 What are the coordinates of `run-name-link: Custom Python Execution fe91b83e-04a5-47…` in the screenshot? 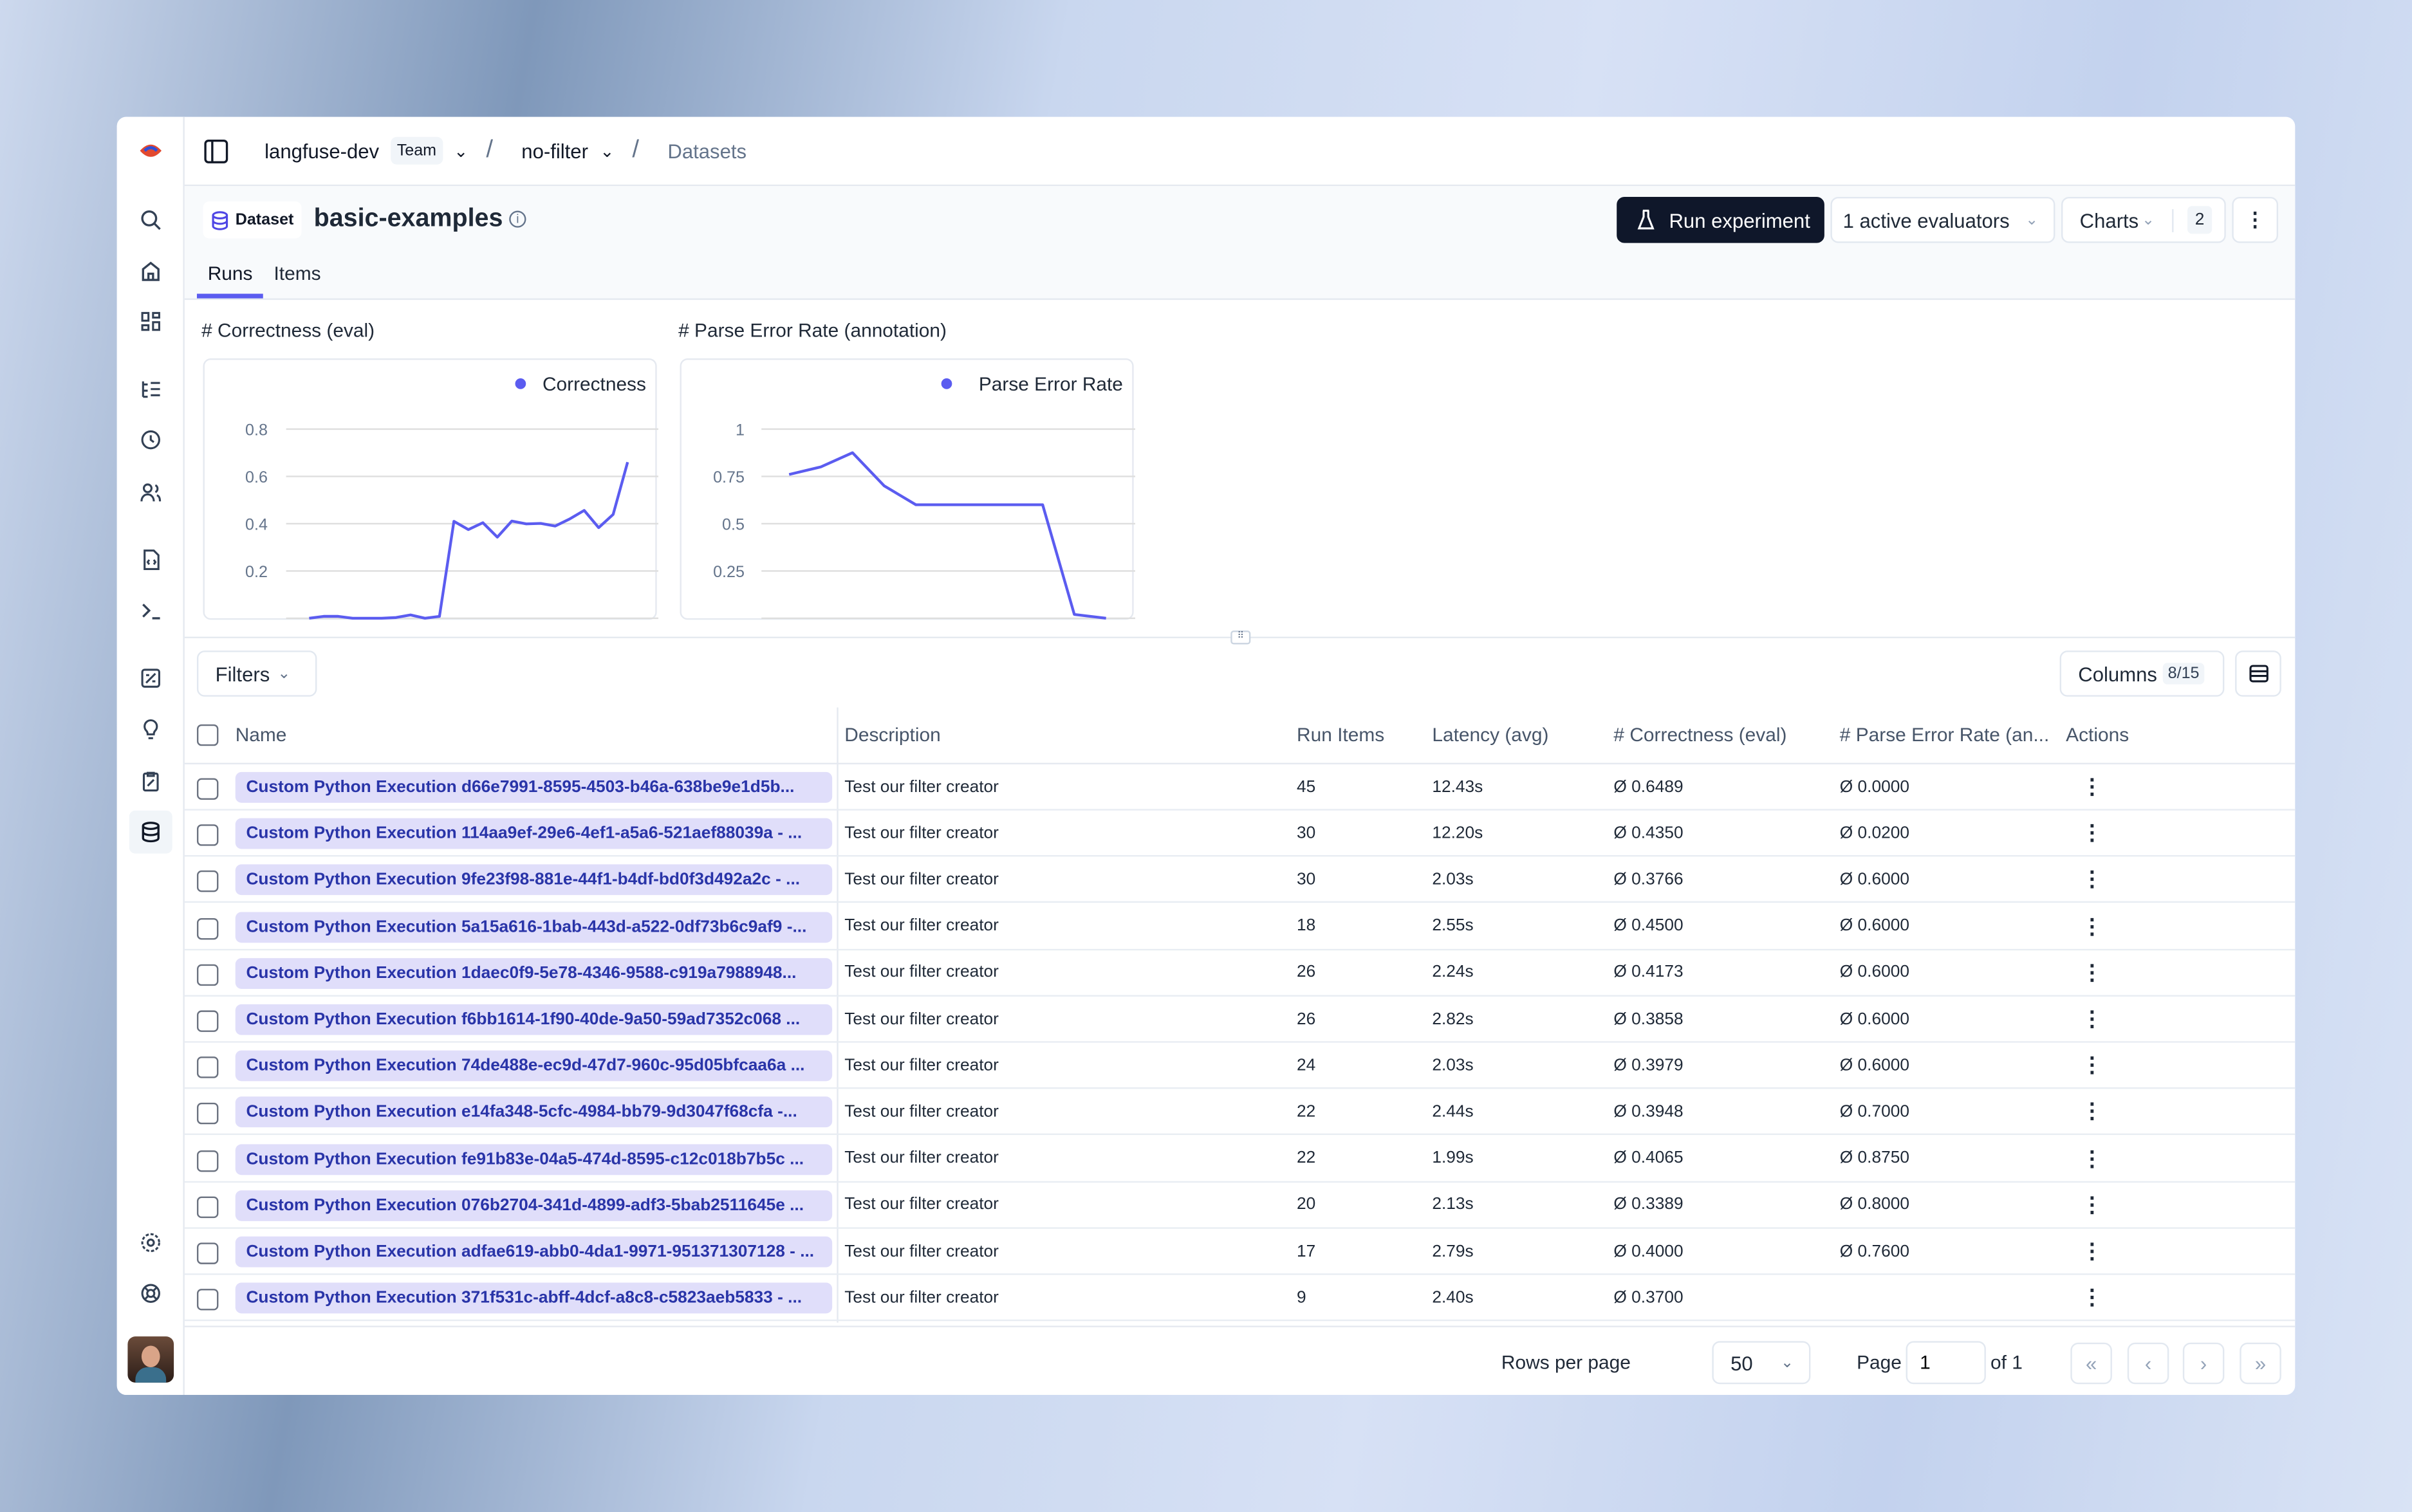 It's located at (534, 1159).